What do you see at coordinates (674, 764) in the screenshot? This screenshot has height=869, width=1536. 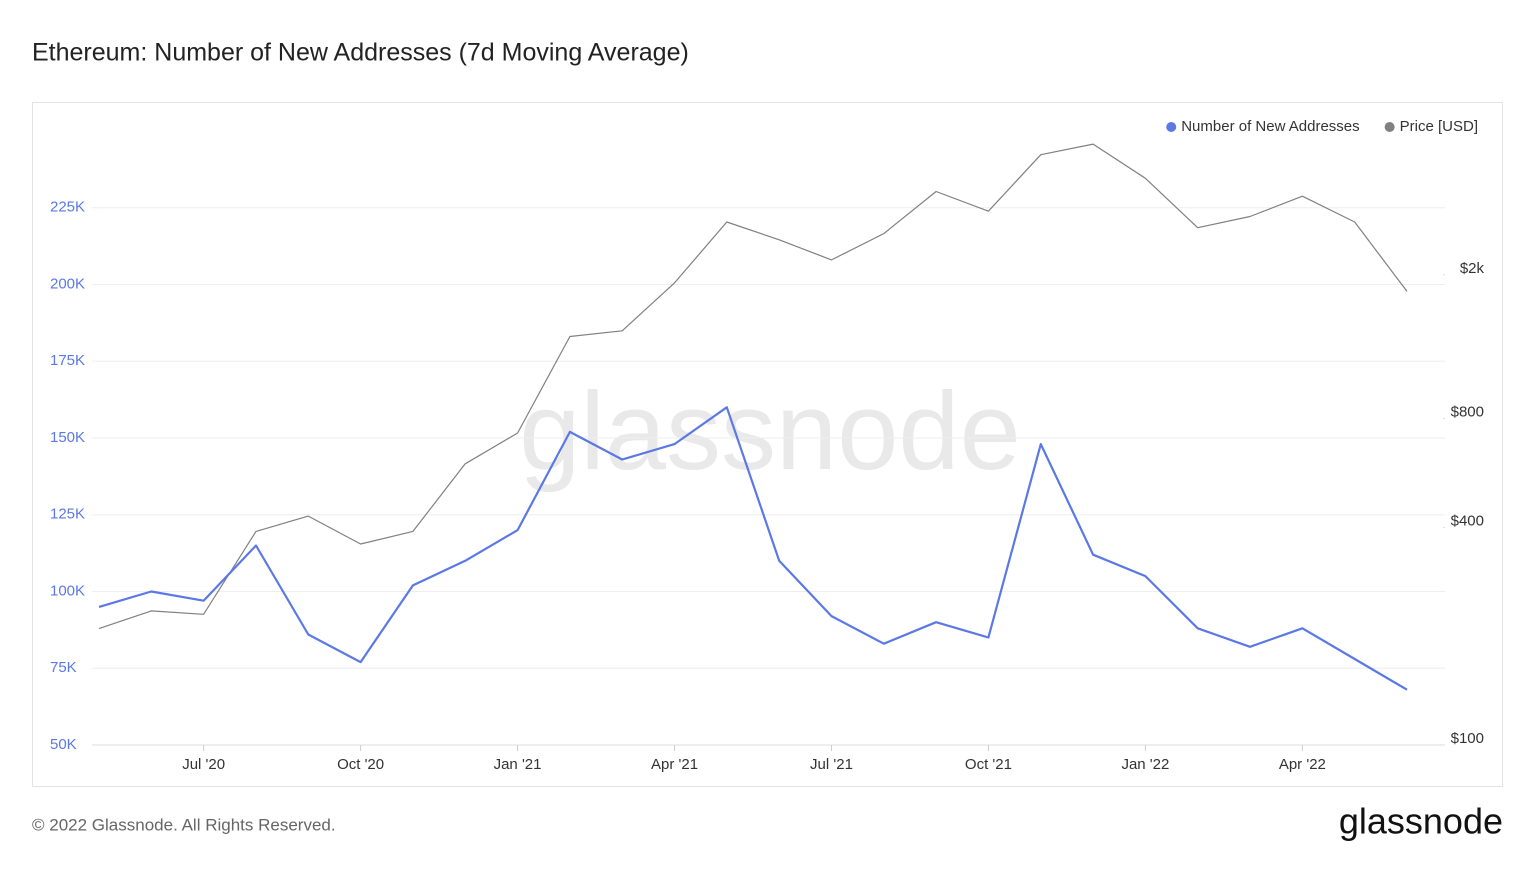 I see `x-tick-label: Apr '21` at bounding box center [674, 764].